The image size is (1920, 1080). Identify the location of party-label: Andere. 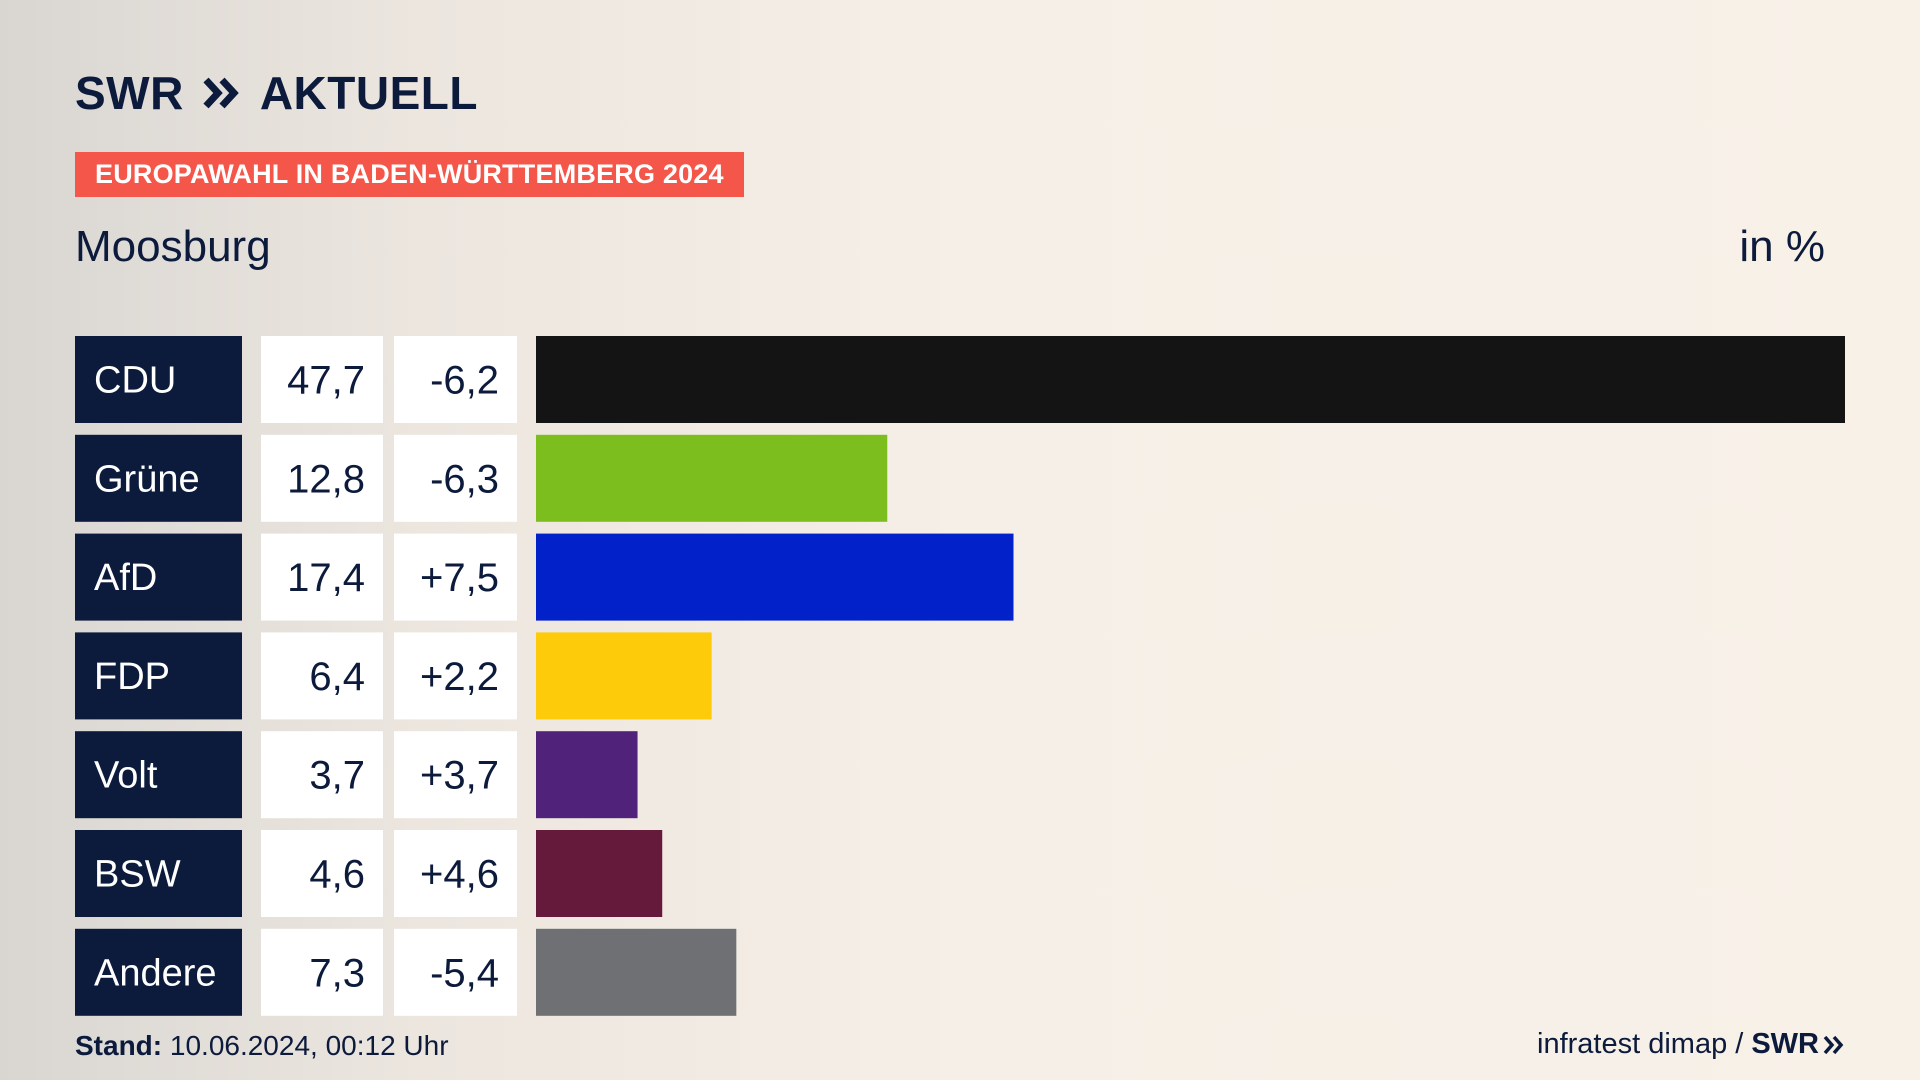
(155, 973).